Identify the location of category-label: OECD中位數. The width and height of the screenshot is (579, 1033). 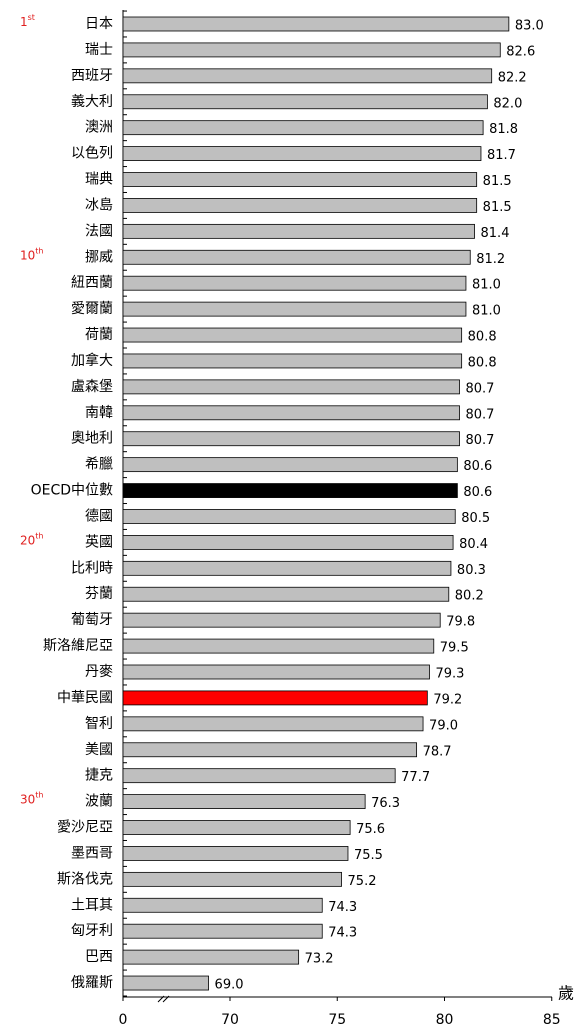
(72, 491).